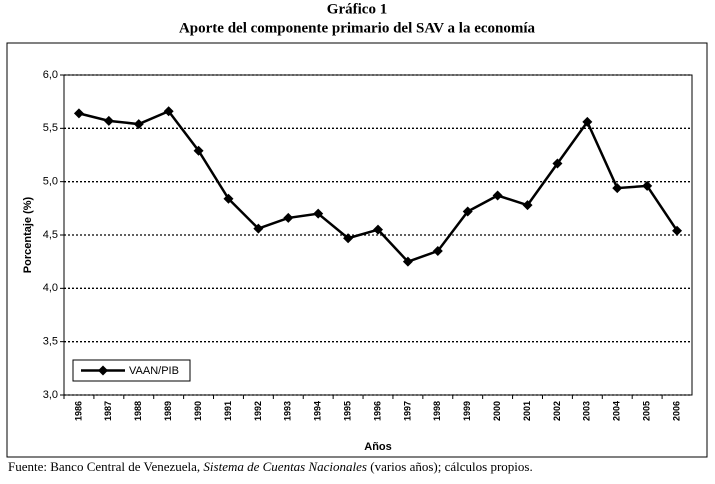 This screenshot has width=715, height=484. What do you see at coordinates (78, 411) in the screenshot?
I see `x-tick-label: 1986` at bounding box center [78, 411].